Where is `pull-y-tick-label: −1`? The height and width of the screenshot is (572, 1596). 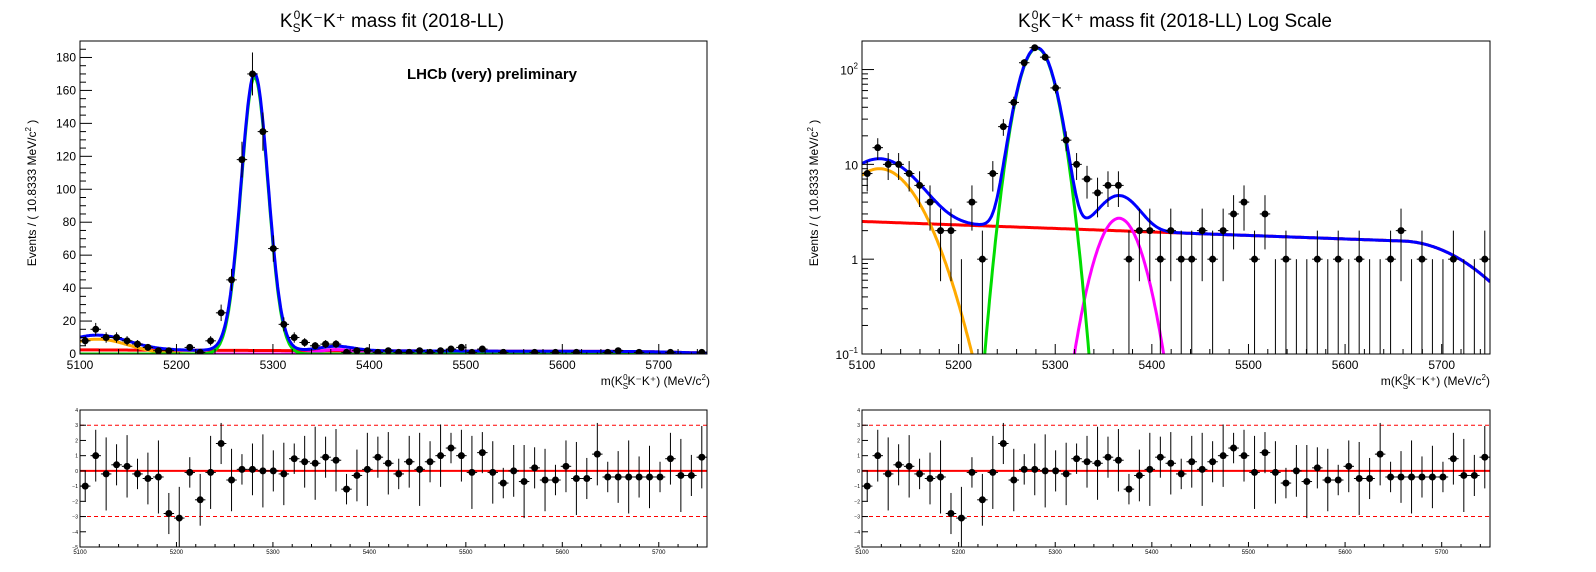 pull-y-tick-label: −1 is located at coordinates (75, 487).